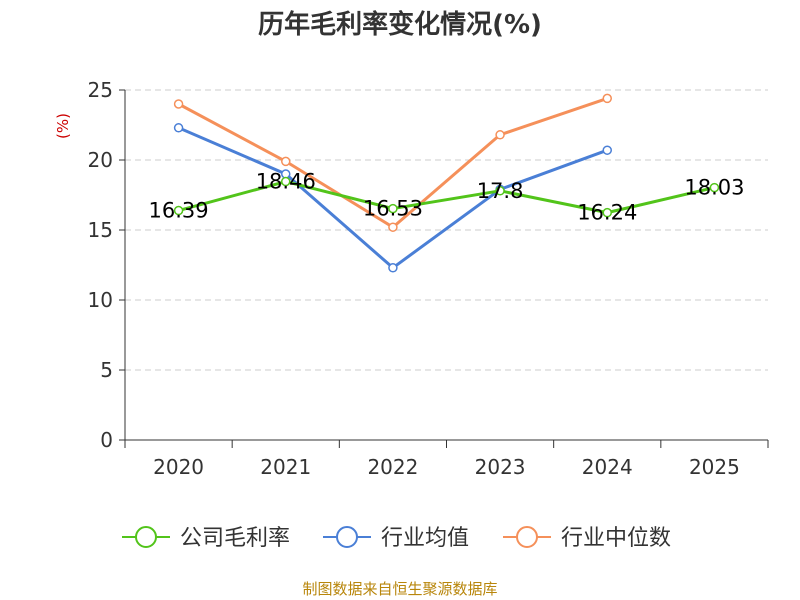 The image size is (800, 600). Describe the element at coordinates (178, 467) in the screenshot. I see `x-tick-label: 2020` at that location.